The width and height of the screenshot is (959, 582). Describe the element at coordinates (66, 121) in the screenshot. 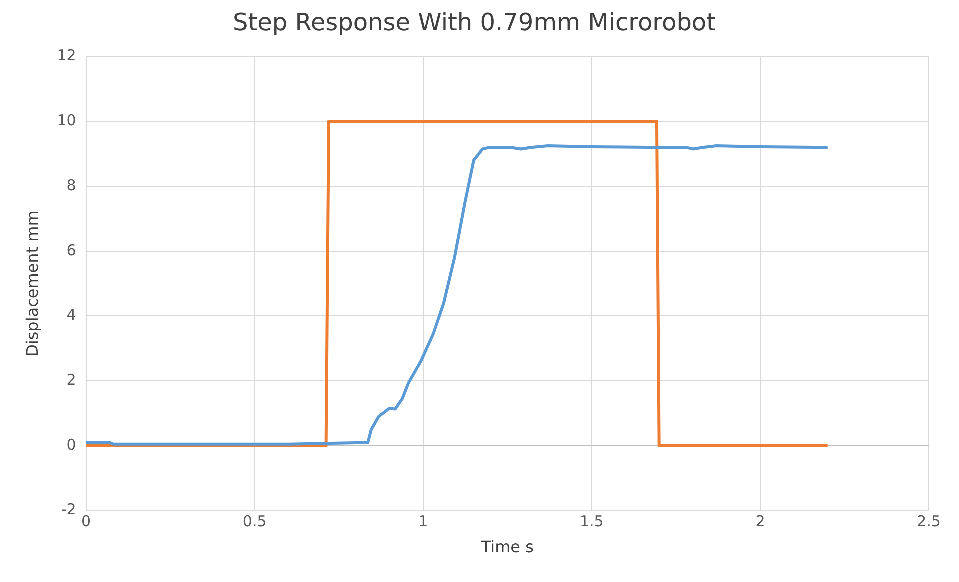

I see `y-tick-label: 10` at that location.